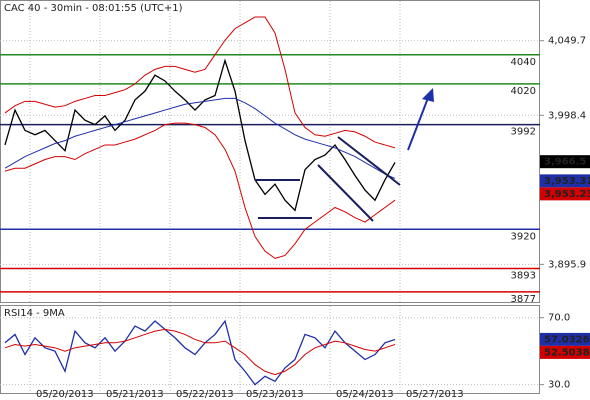 This screenshot has width=590, height=400. Describe the element at coordinates (428, 95) in the screenshot. I see `arrow-head` at that location.